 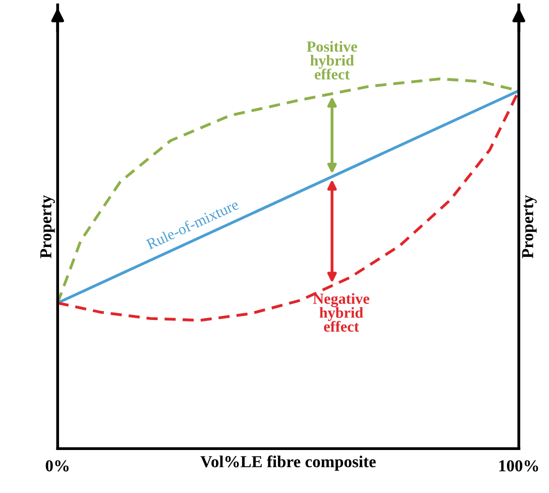 What do you see at coordinates (529, 226) in the screenshot?
I see `y2-axis-title: Property` at bounding box center [529, 226].